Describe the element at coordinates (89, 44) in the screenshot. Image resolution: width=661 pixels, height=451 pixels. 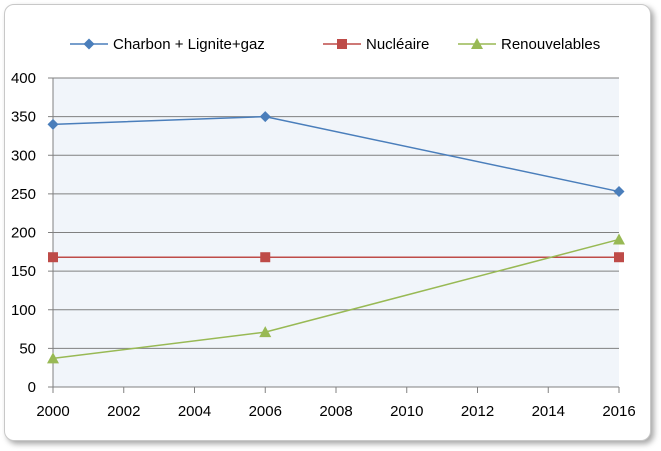
I see `legend-diamond-marker` at that location.